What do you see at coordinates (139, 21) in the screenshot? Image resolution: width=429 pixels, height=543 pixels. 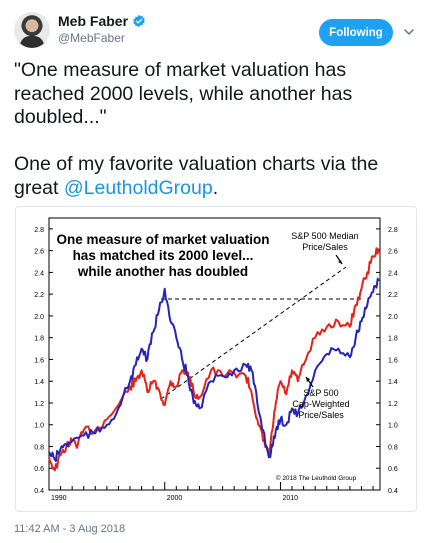 I see `verified-badge-icon` at bounding box center [139, 21].